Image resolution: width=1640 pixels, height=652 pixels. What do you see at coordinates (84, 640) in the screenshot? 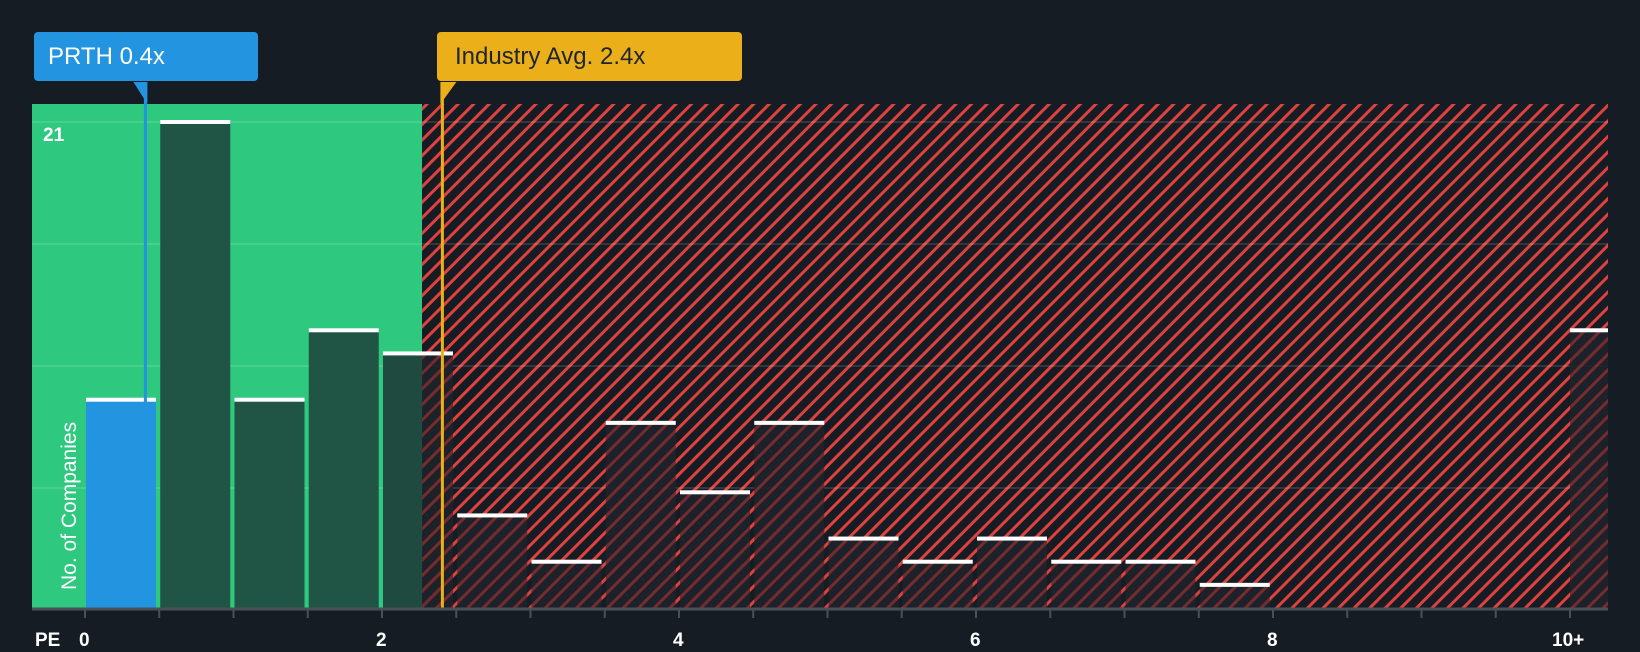
I see `x-tick-label: 0` at bounding box center [84, 640].